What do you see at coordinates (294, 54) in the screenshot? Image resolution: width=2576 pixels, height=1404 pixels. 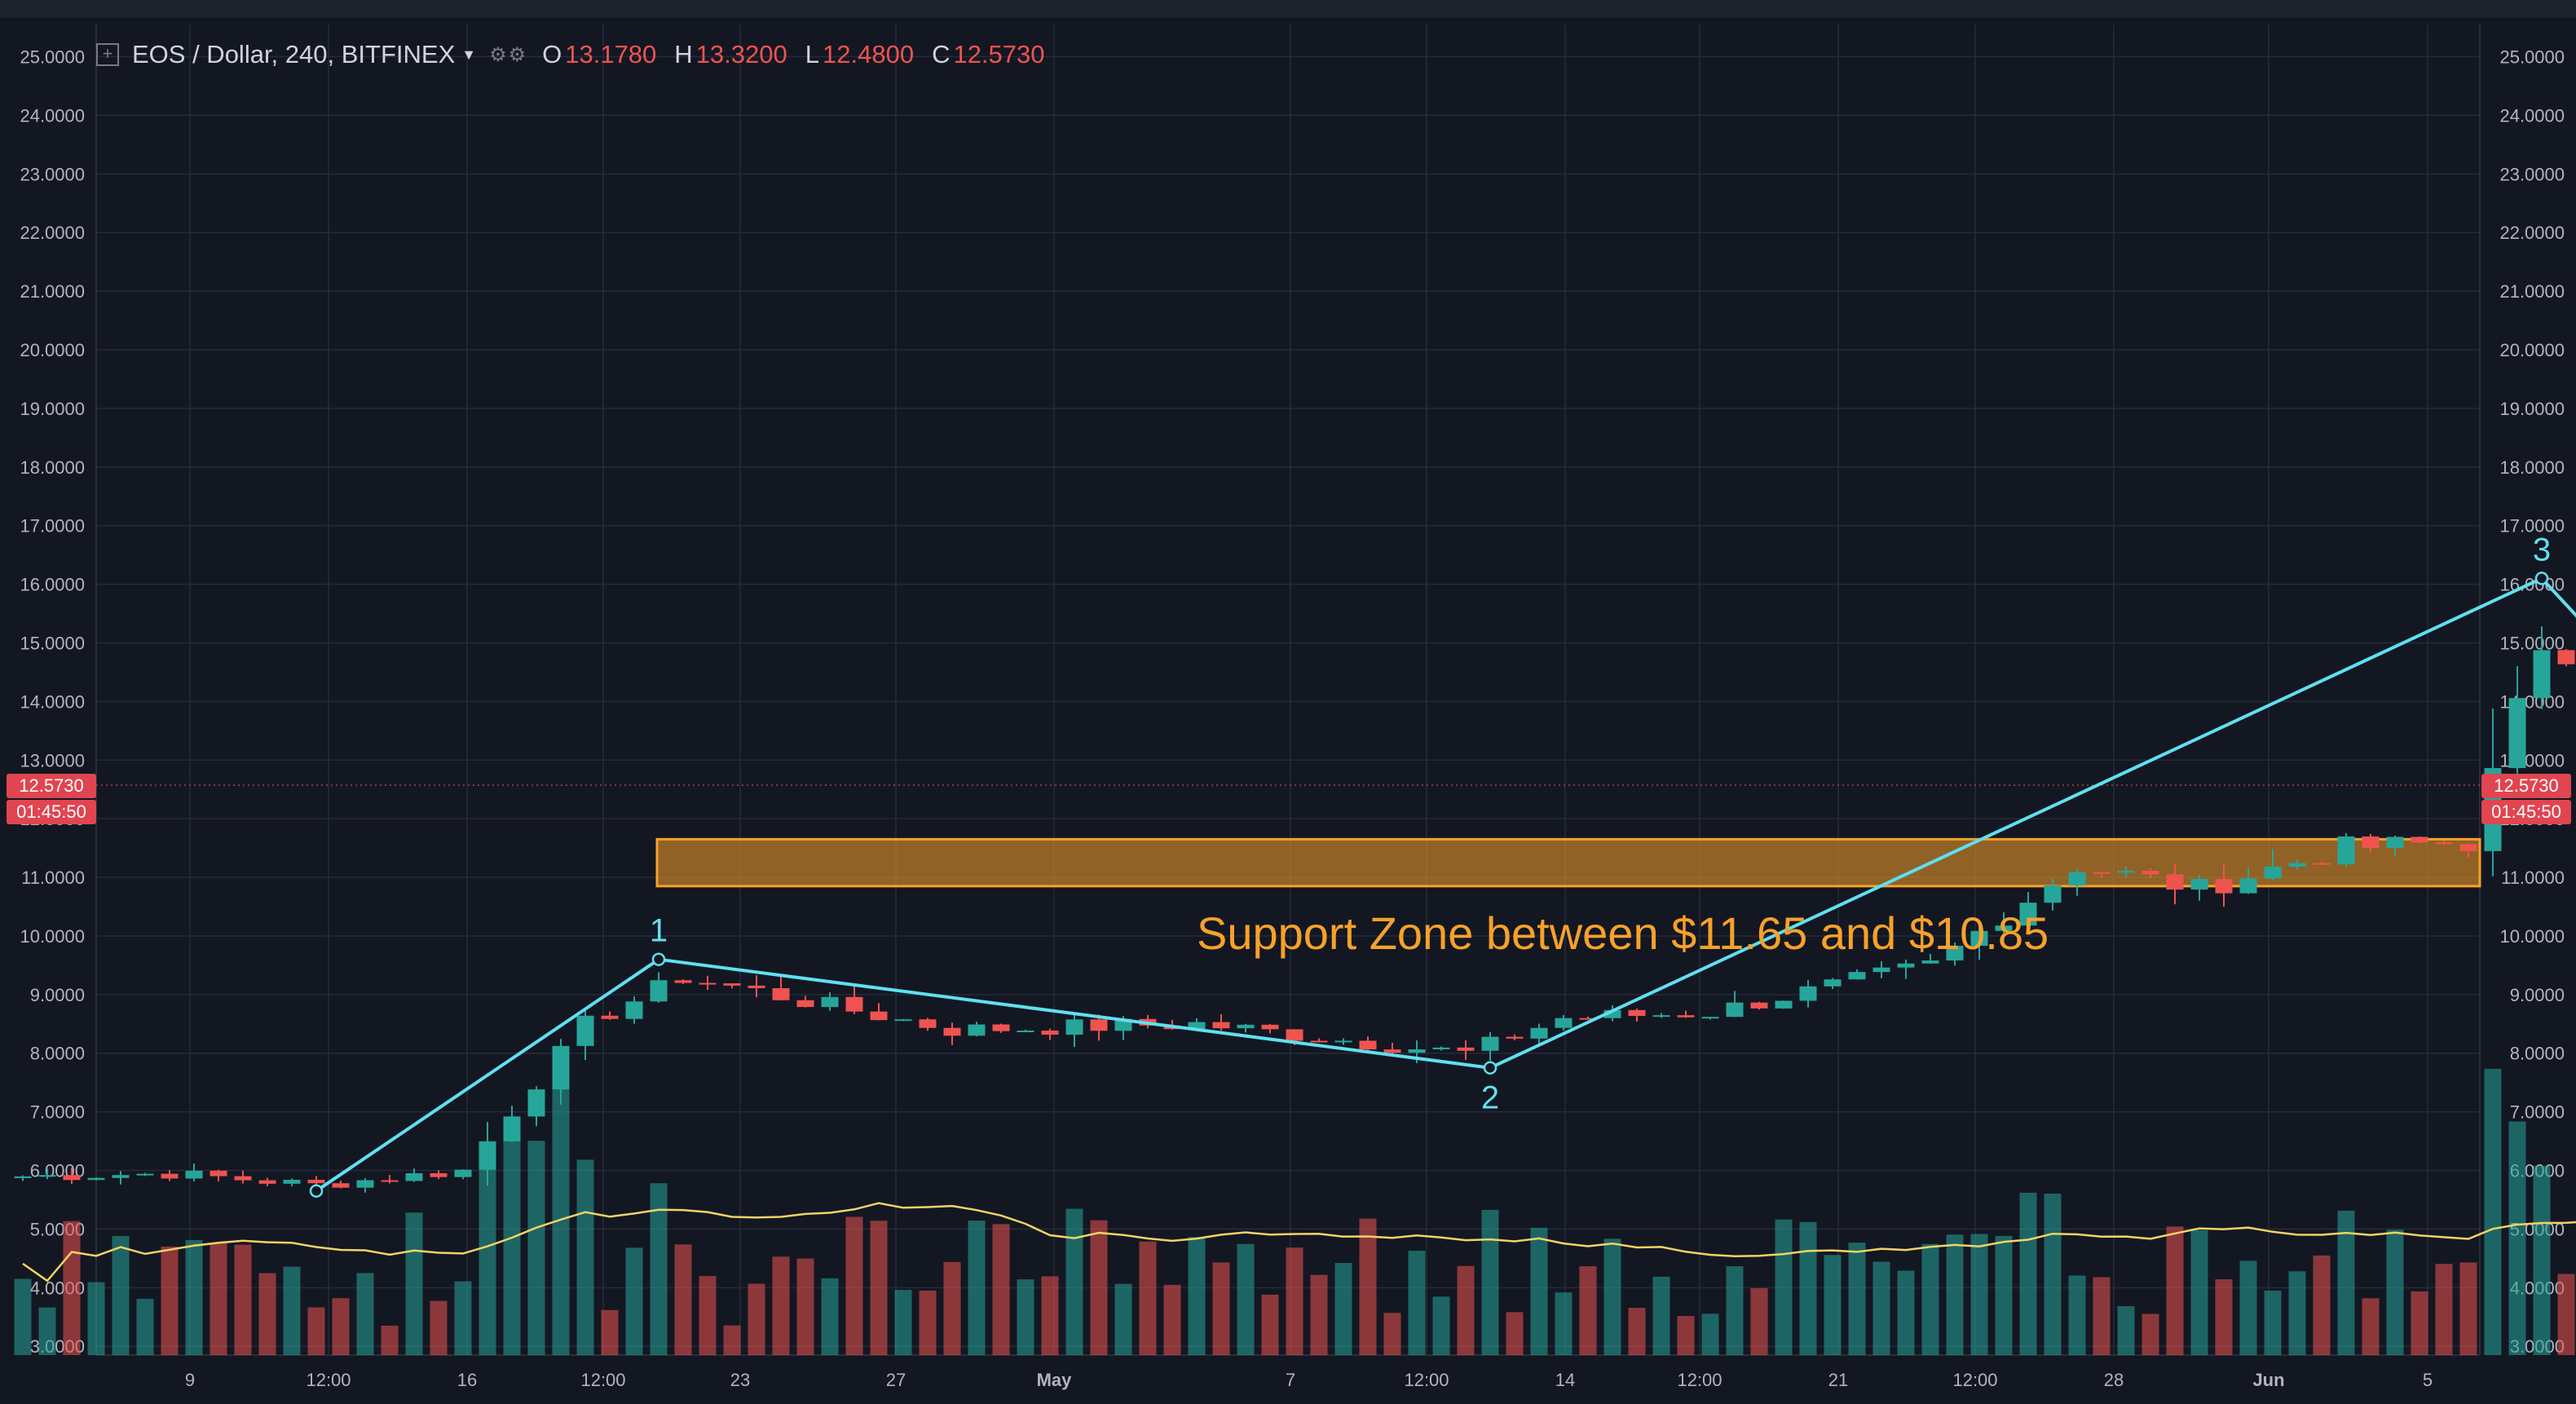 I see `symbol-title: EOS / Dollar, 240, BITFINEX` at bounding box center [294, 54].